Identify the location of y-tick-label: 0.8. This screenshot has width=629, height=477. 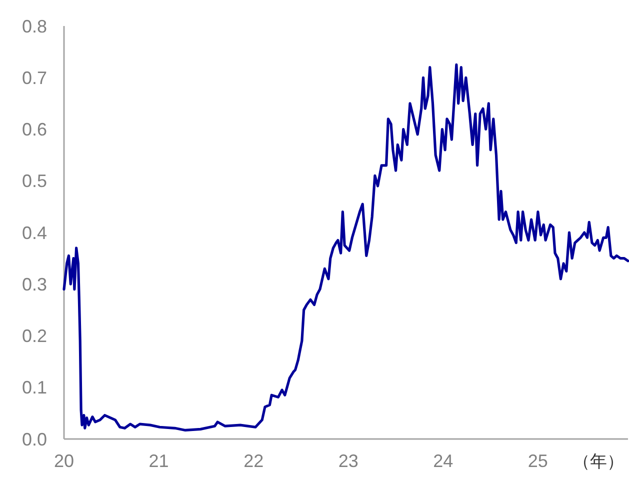
(34, 26).